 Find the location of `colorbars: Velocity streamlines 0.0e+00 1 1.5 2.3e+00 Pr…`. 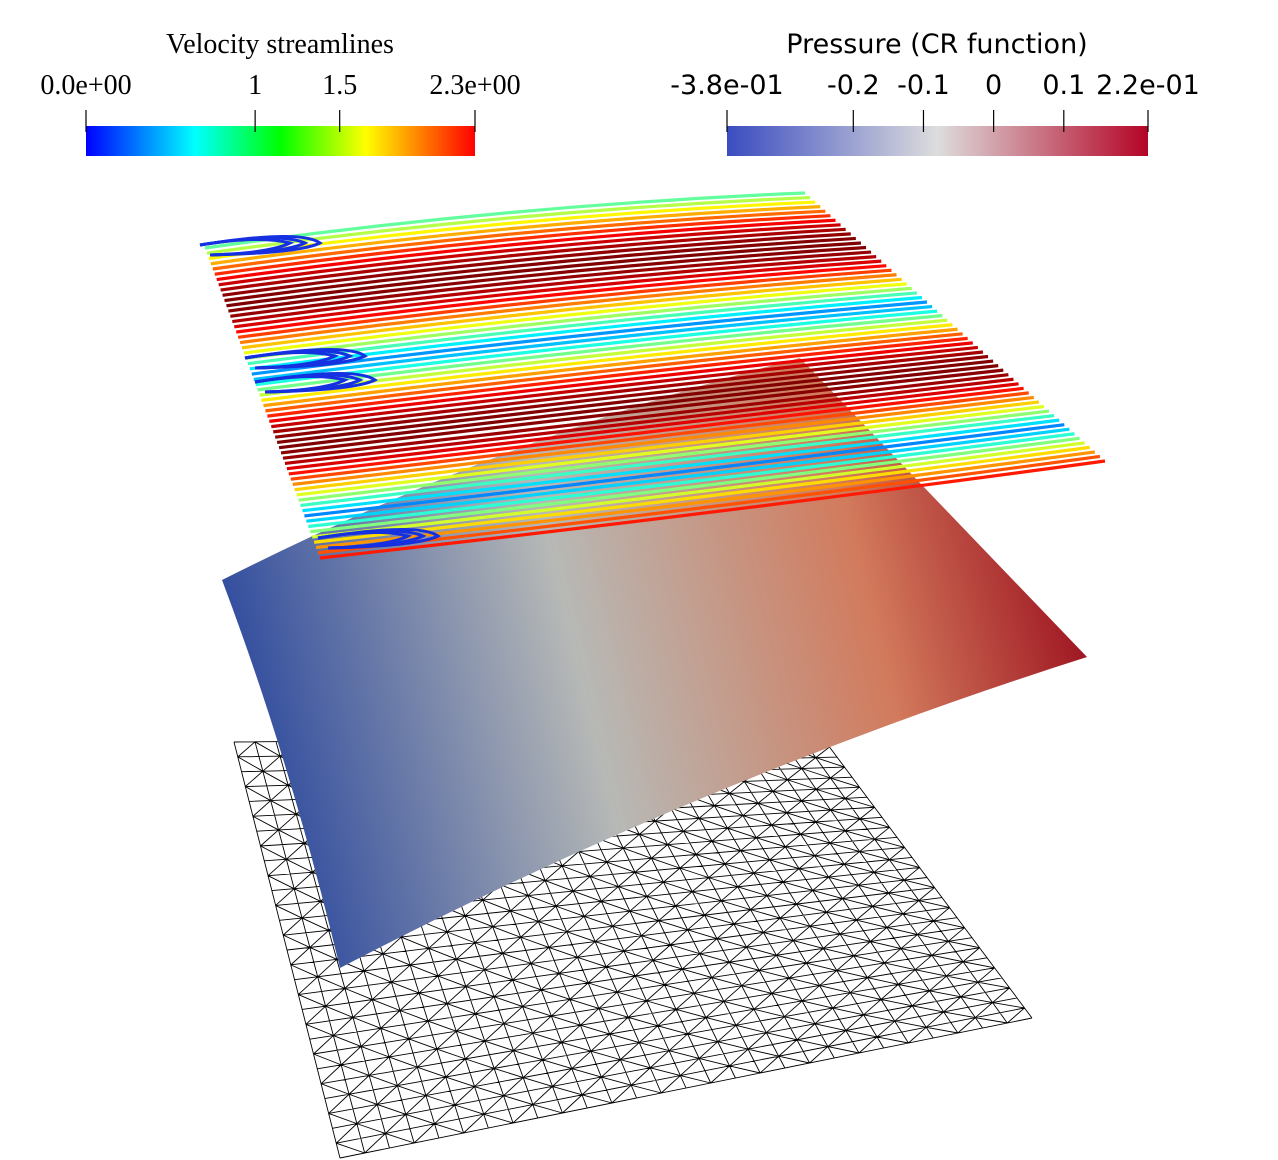

colorbars: Velocity streamlines 0.0e+00 1 1.5 2.3e+00 Pr… is located at coordinates (620, 92).